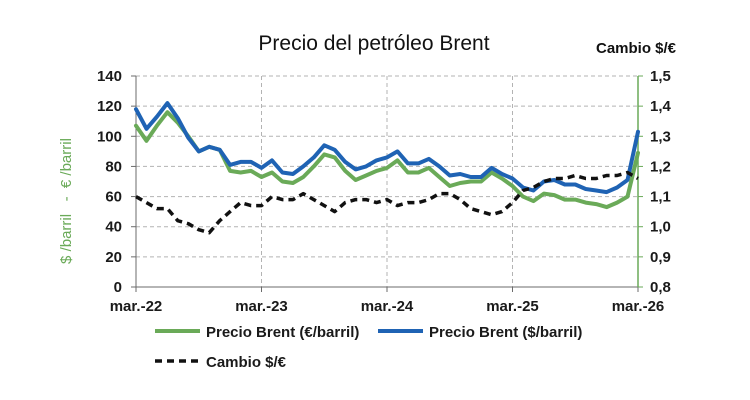 The height and width of the screenshot is (400, 750). What do you see at coordinates (512, 306) in the screenshot?
I see `x-tick-label: mar.-25` at bounding box center [512, 306].